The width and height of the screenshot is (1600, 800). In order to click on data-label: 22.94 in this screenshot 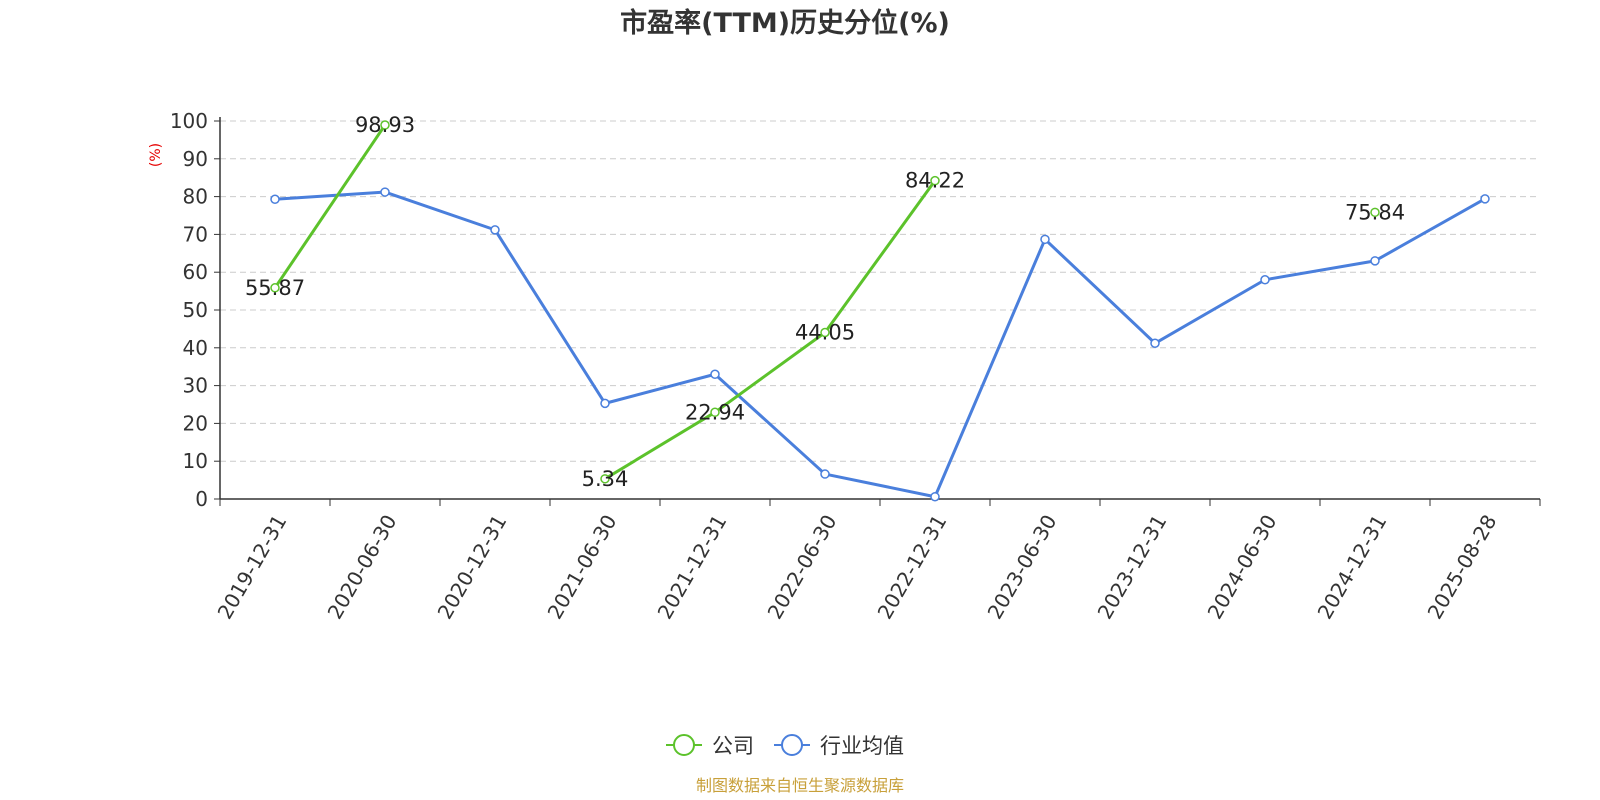, I will do `click(715, 412)`.